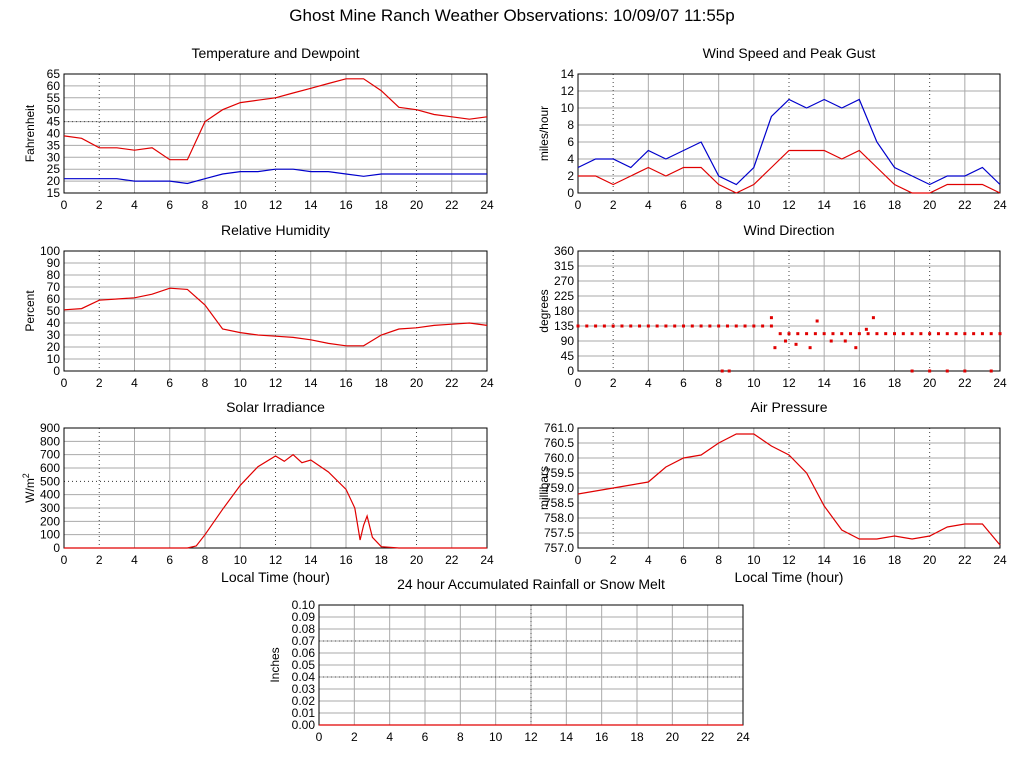  Describe the element at coordinates (568, 74) in the screenshot. I see `wind-speed-ytick-label: 14` at that location.